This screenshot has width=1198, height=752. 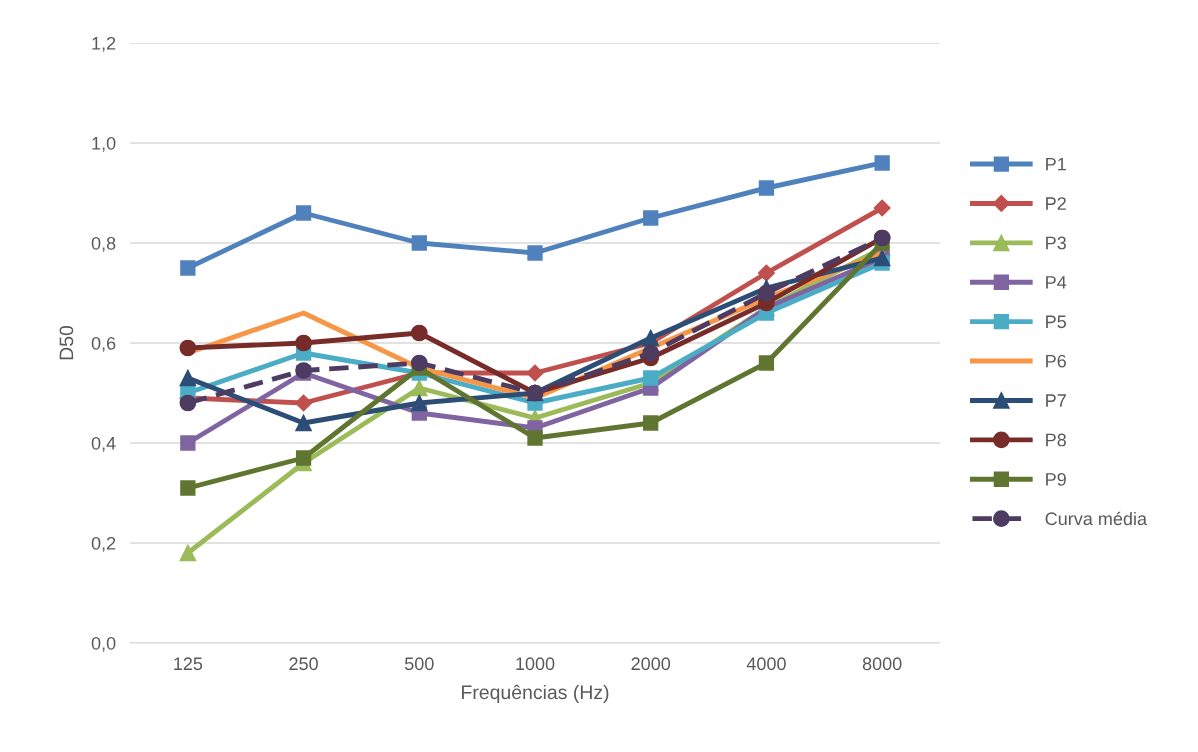 What do you see at coordinates (103, 644) in the screenshot?
I see `y-tick-label: 0,0` at bounding box center [103, 644].